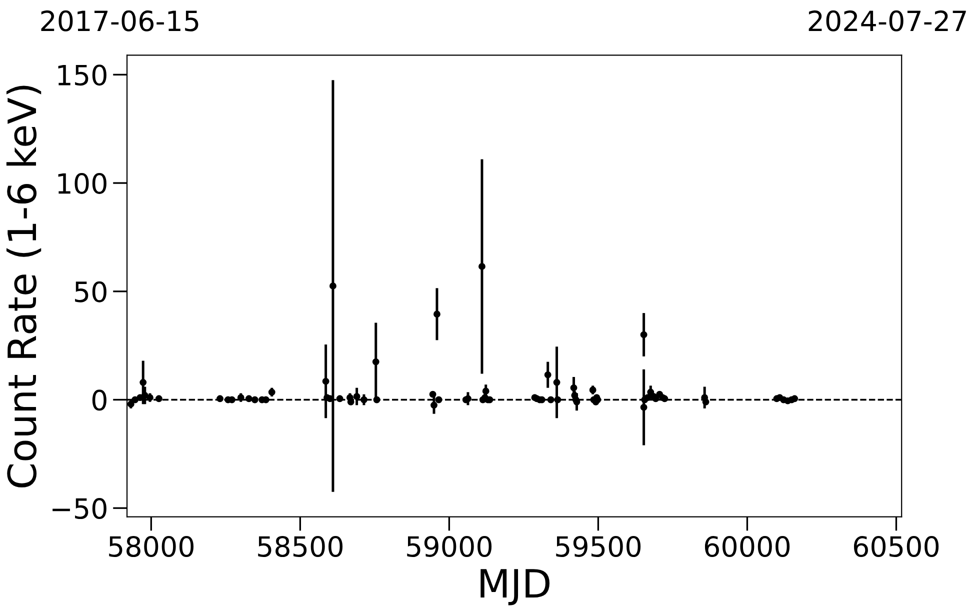 This screenshot has width=980, height=613. What do you see at coordinates (119, 21) in the screenshot?
I see `text: 2017-06-15` at bounding box center [119, 21].